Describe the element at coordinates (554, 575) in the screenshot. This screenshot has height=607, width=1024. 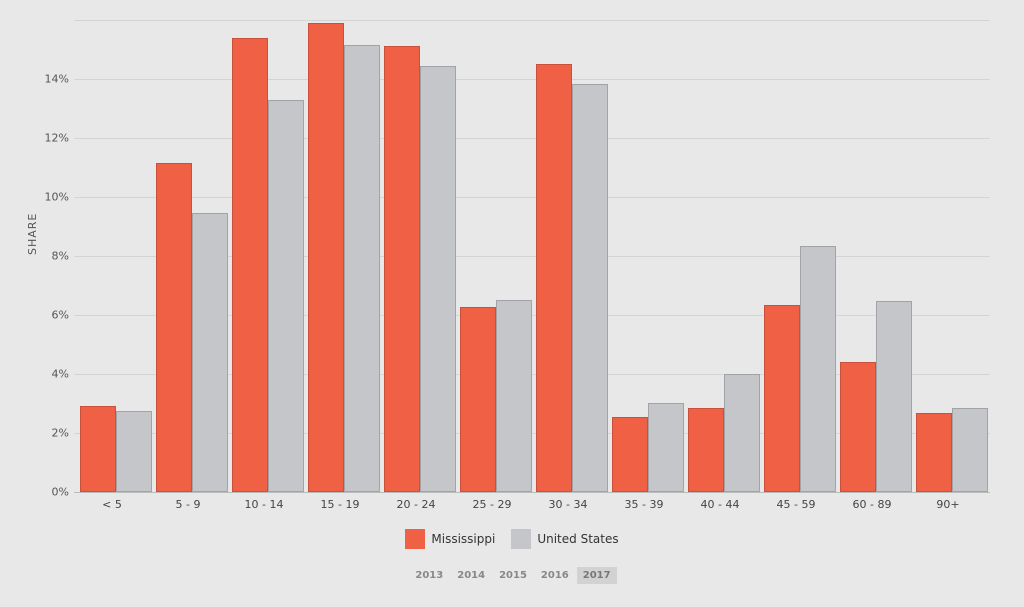
I see `year-option-2016: 2016` at that location.